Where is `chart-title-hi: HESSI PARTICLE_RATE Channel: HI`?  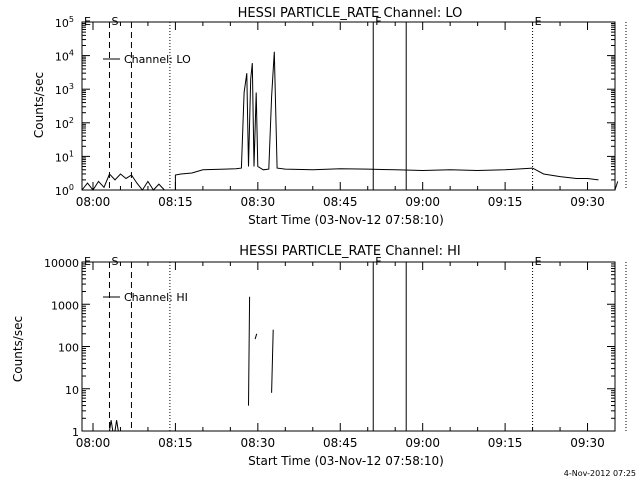
chart-title-hi: HESSI PARTICLE_RATE Channel: HI is located at coordinates (349, 251).